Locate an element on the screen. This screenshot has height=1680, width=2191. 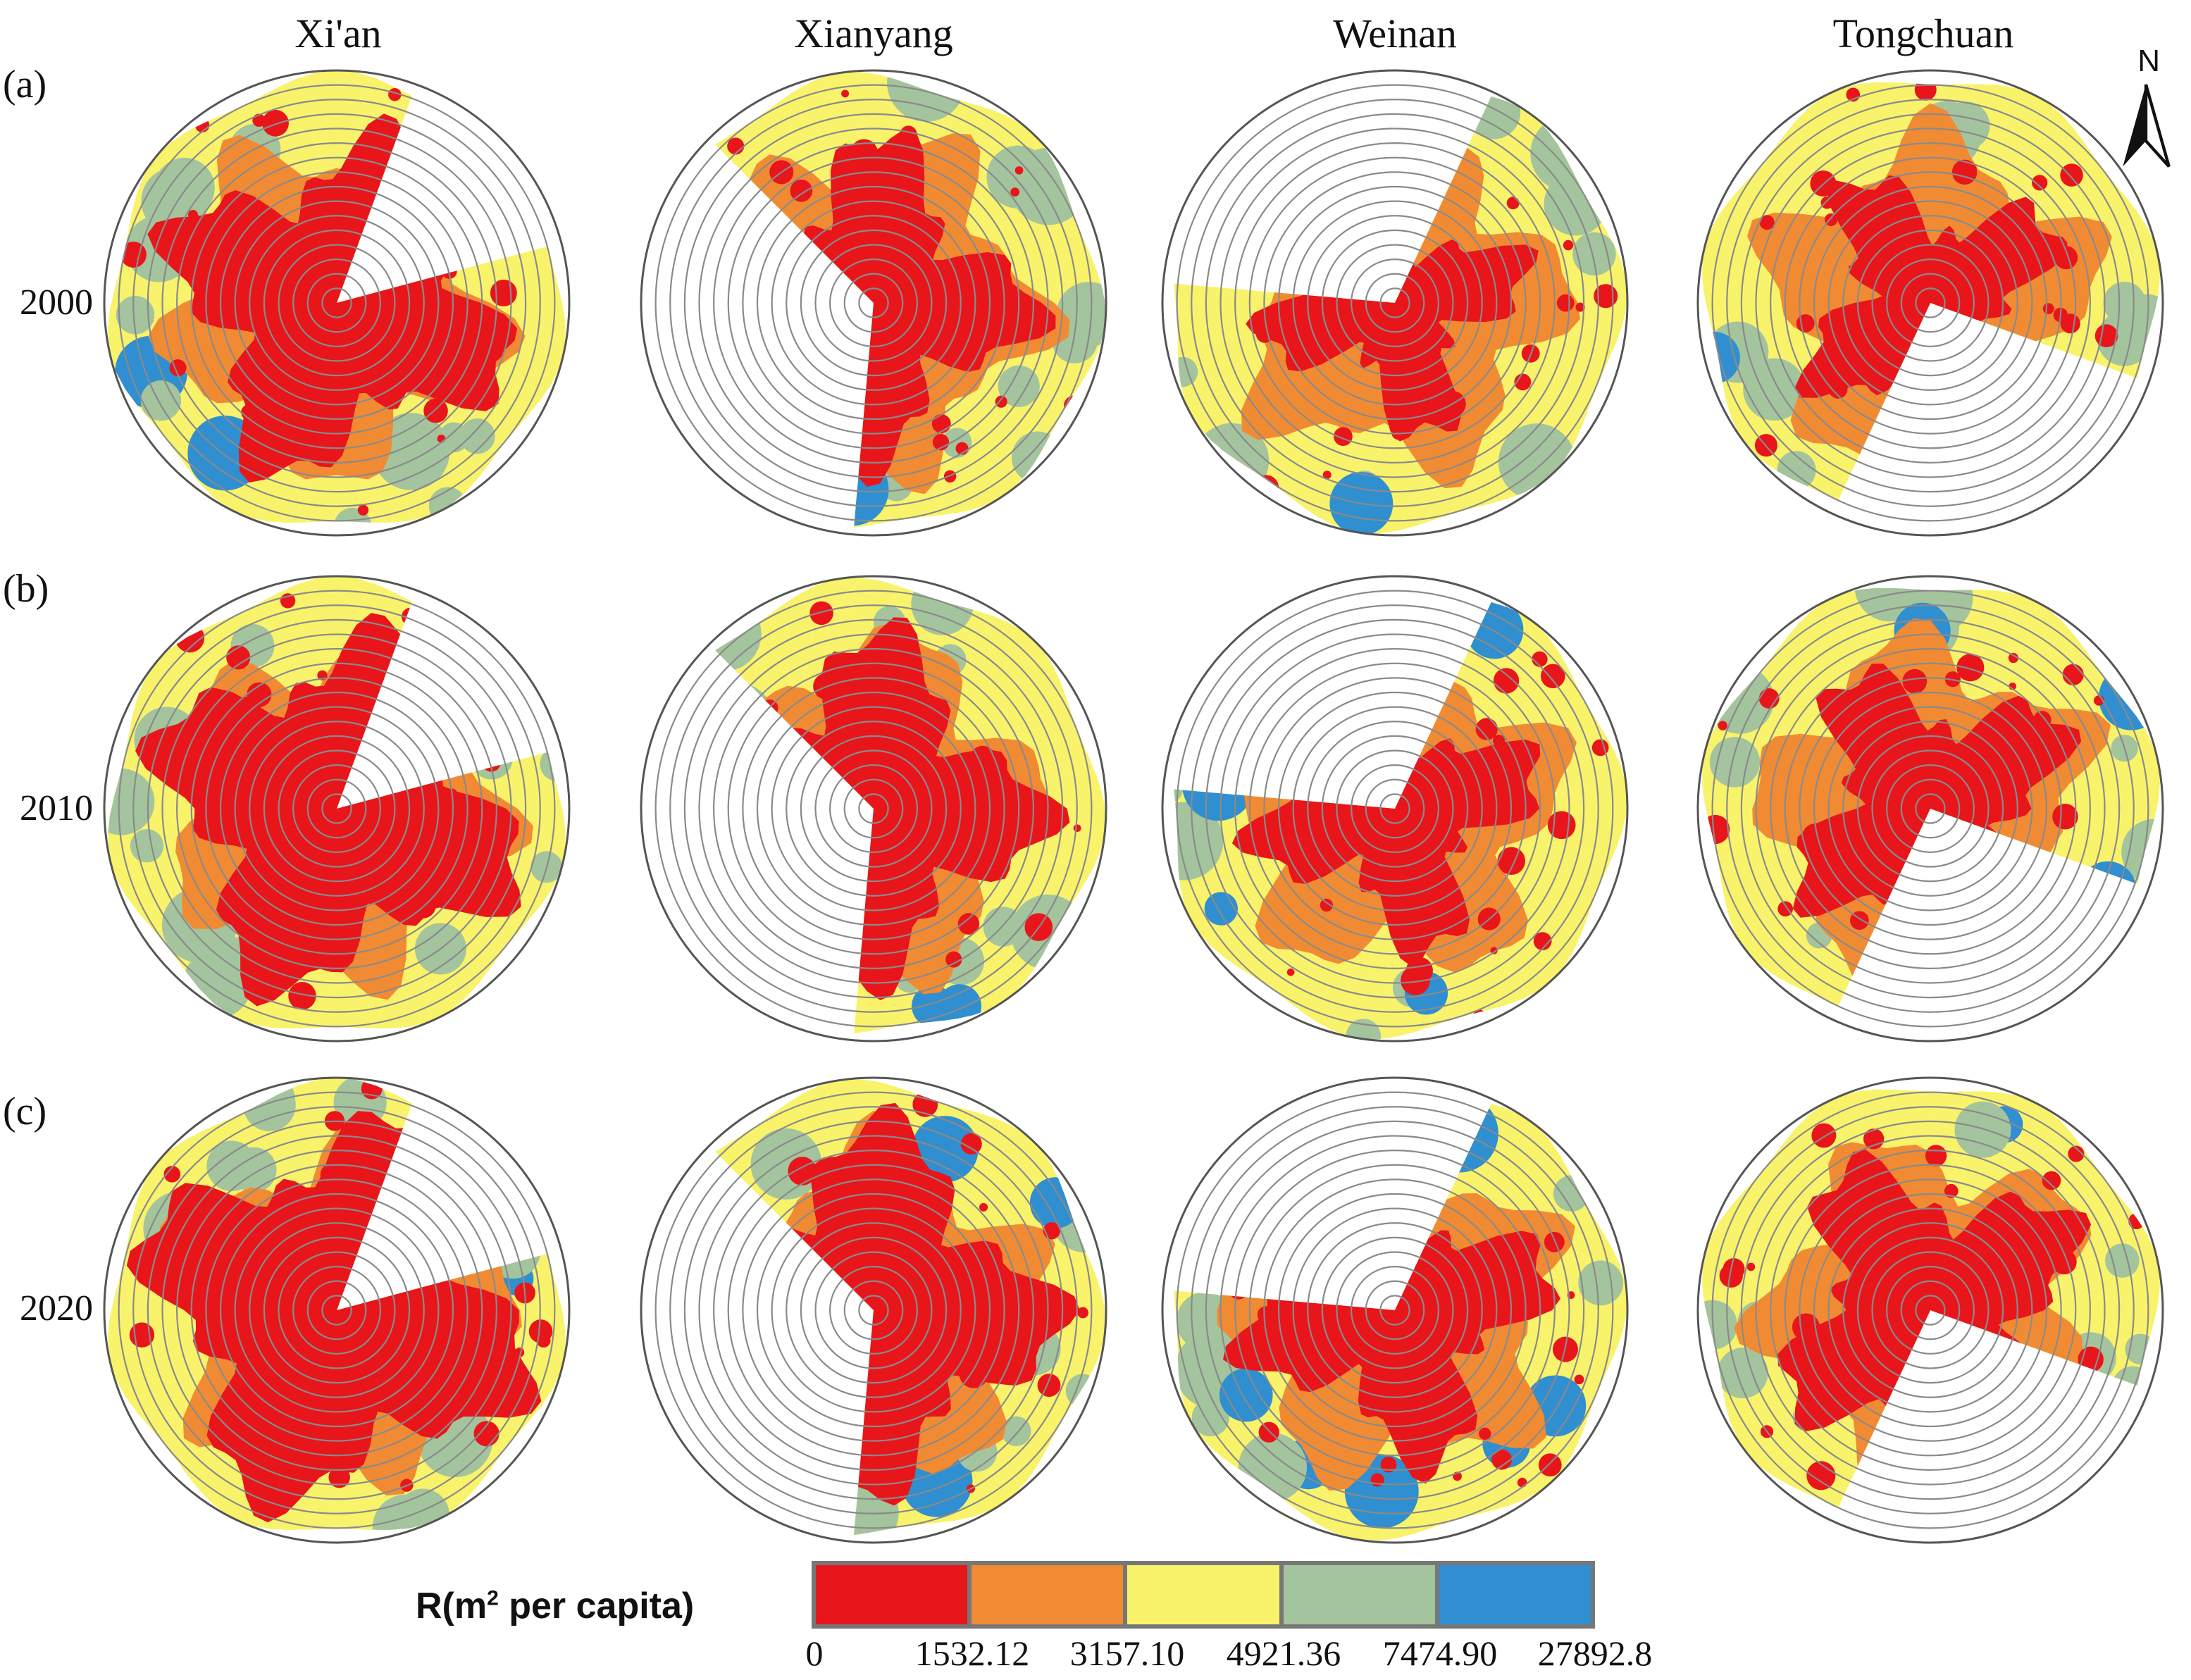
year-2020: 2020 is located at coordinates (57, 1308).